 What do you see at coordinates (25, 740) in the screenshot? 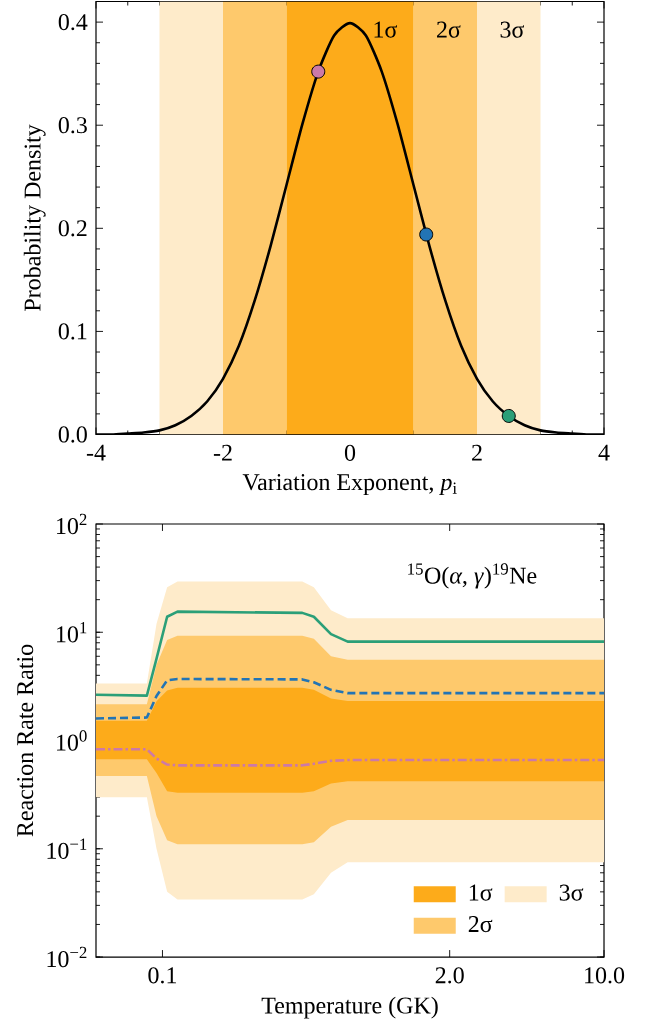
I see `y-axis-title: Reaction Rate Ratio` at bounding box center [25, 740].